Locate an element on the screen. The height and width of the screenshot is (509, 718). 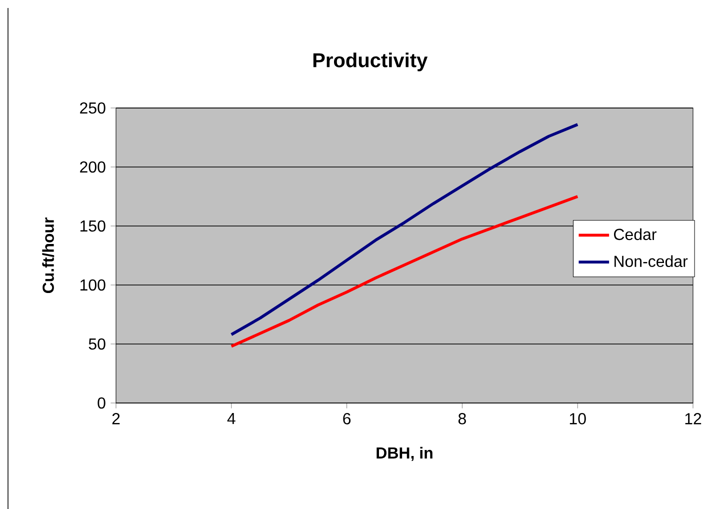
x-tick-label: 8 is located at coordinates (462, 418).